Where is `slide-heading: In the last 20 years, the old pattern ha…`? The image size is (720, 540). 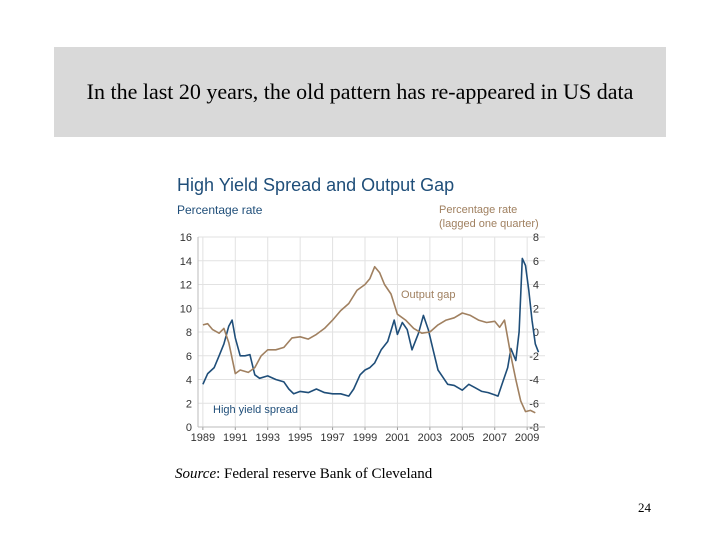
slide-heading: In the last 20 years, the old pattern ha… is located at coordinates (360, 91).